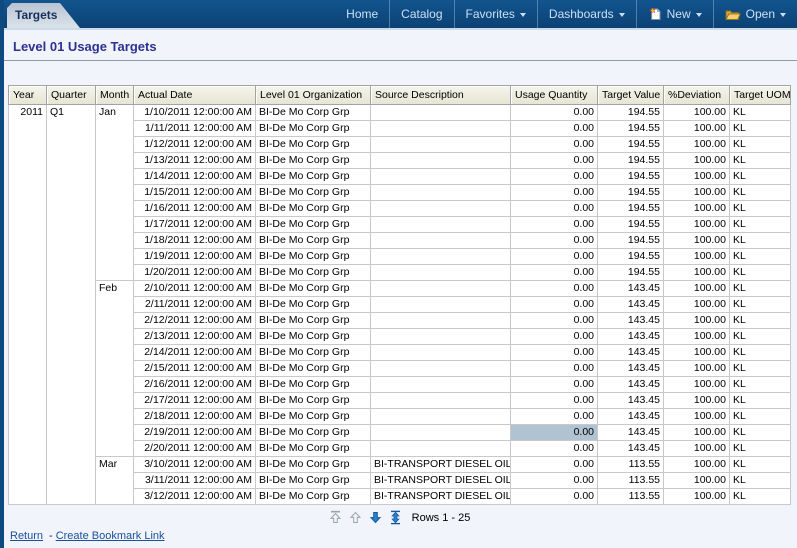  Describe the element at coordinates (194, 384) in the screenshot. I see `actual-date-cell: 2/16/2011 12:00:00 AM` at that location.